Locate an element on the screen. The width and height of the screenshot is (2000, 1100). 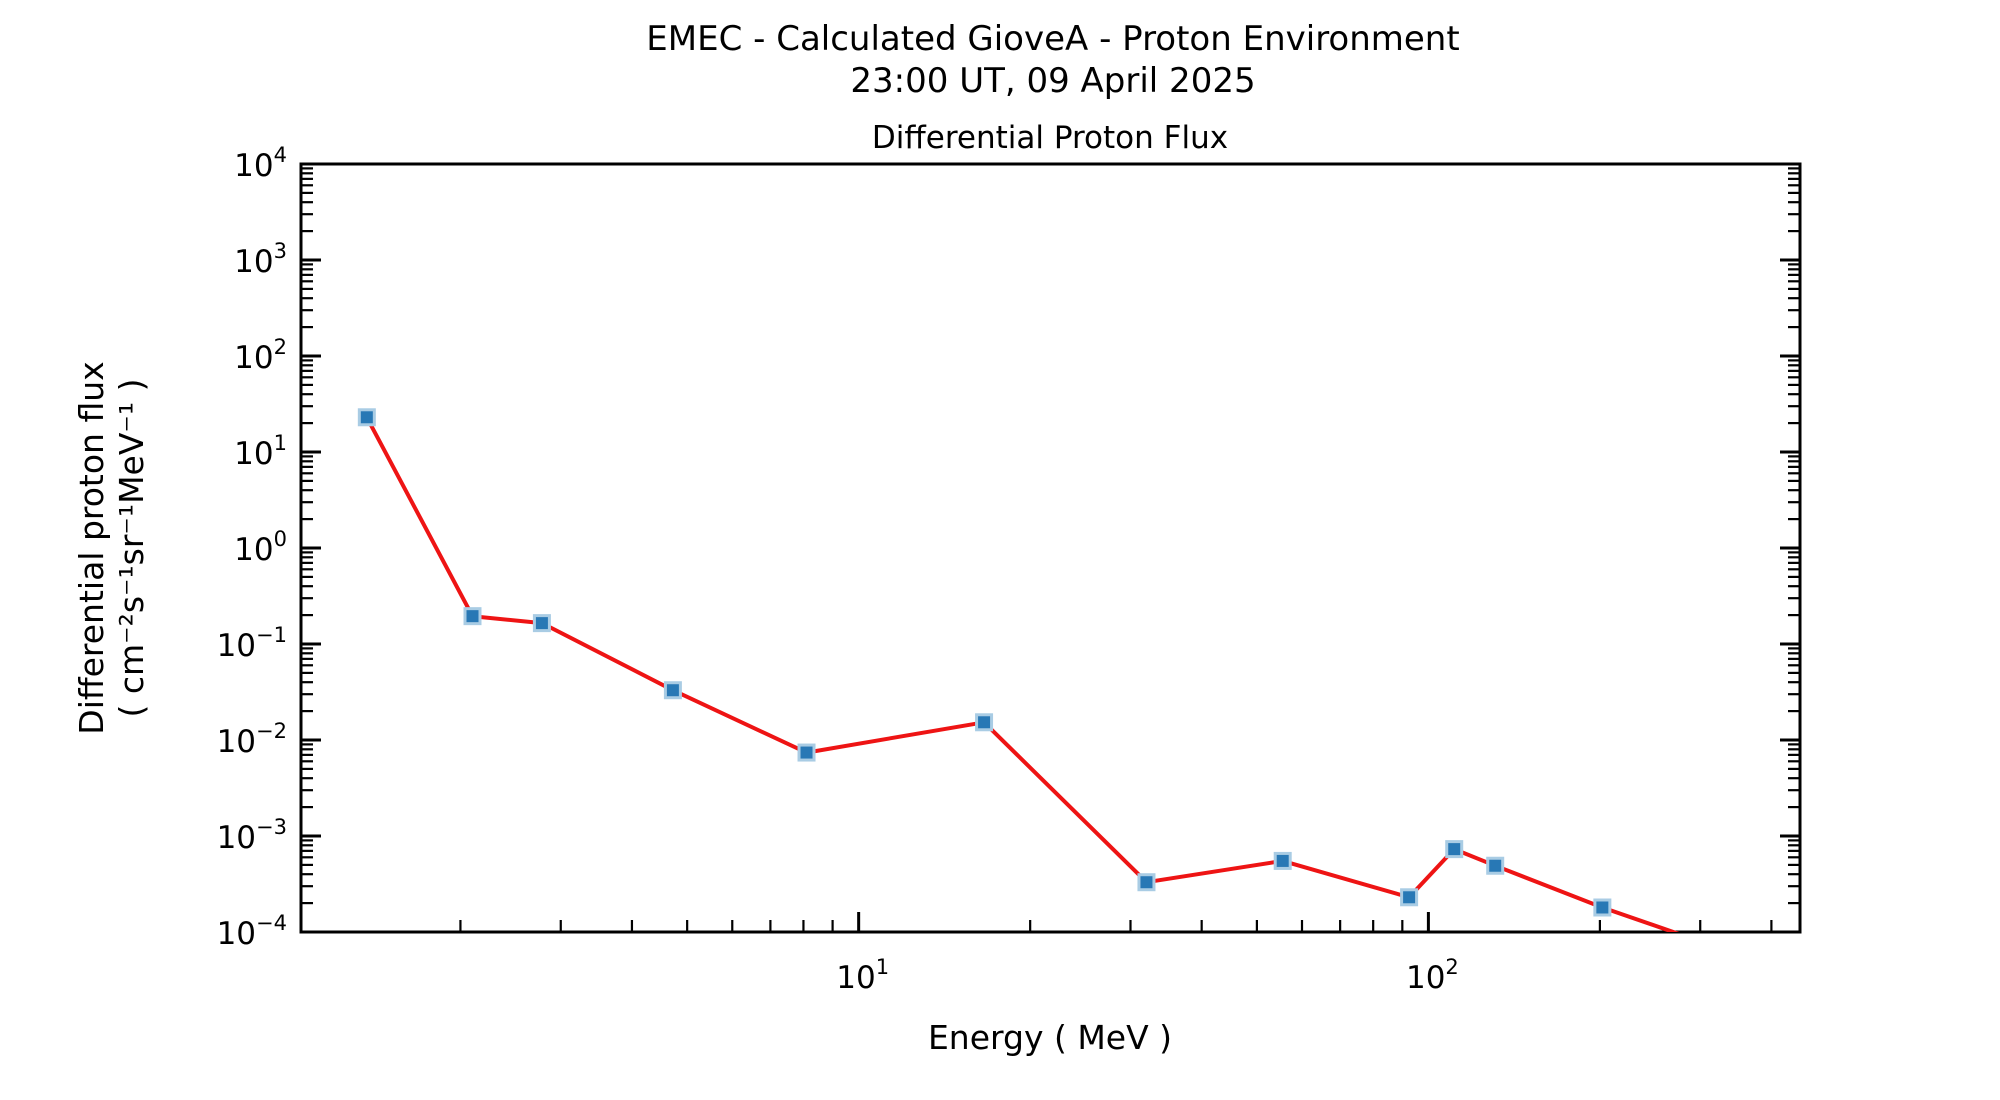
y-tick-label: 10⁻² is located at coordinates (252, 739).